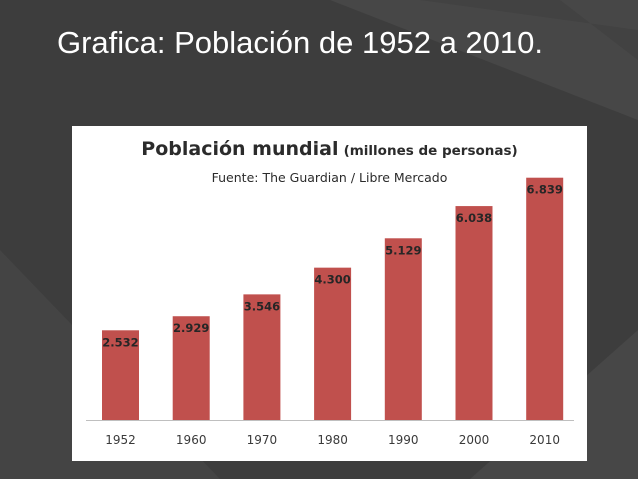 The image size is (638, 479). What do you see at coordinates (403, 250) in the screenshot?
I see `data-label-1990: 5.129` at bounding box center [403, 250].